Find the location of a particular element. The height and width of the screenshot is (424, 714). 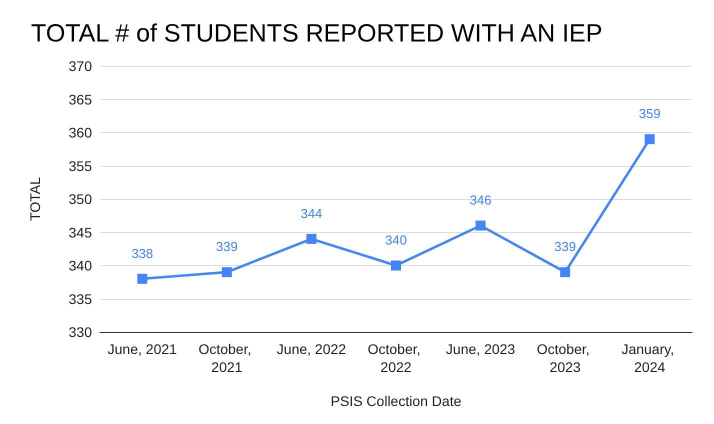

x-tick-label: June, 2021 is located at coordinates (143, 349).